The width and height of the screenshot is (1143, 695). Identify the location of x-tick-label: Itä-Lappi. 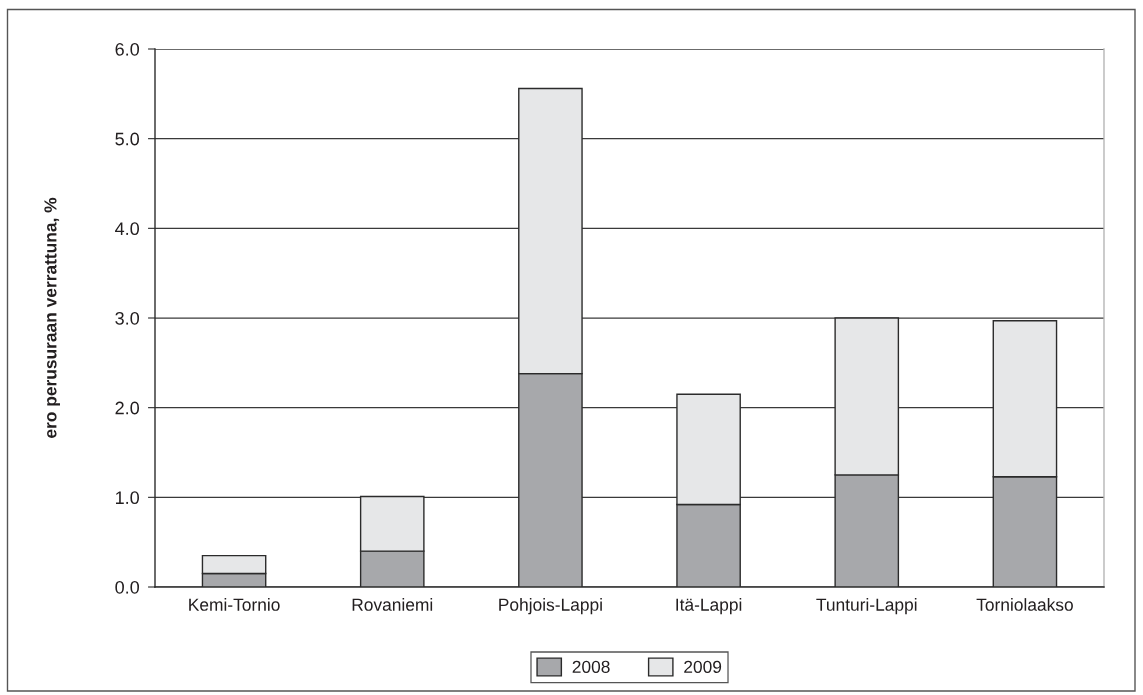
(709, 606).